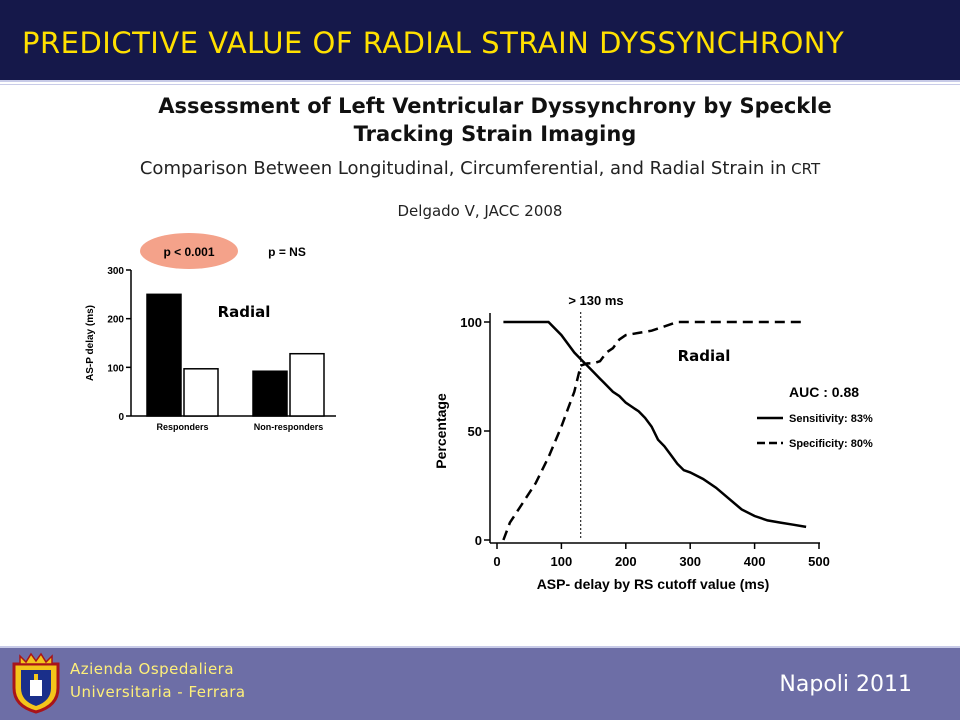  What do you see at coordinates (471, 322) in the screenshot?
I see `line-y-tick-label: 100` at bounding box center [471, 322].